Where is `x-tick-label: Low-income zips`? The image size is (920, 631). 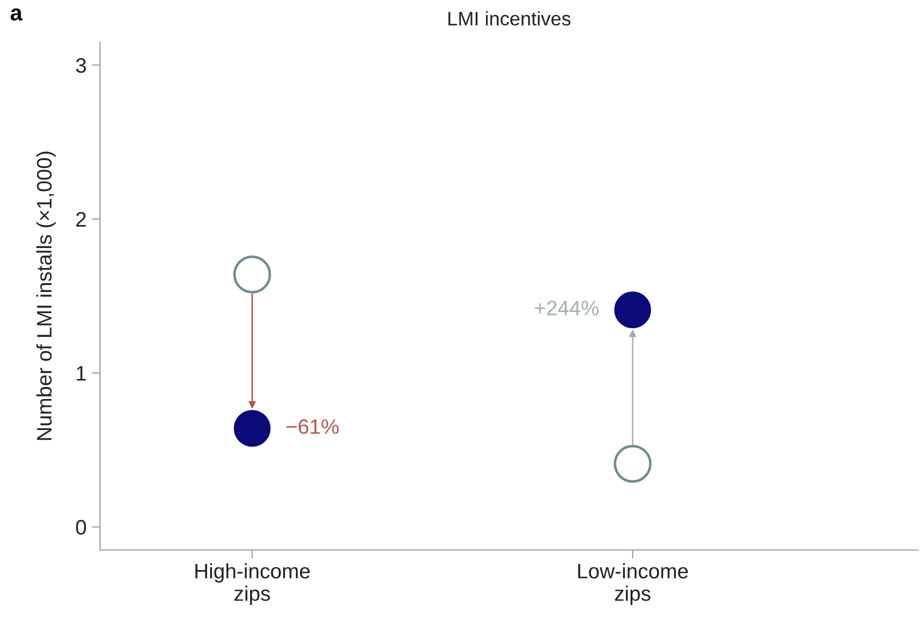
x-tick-label: Low-income zips is located at coordinates (633, 584).